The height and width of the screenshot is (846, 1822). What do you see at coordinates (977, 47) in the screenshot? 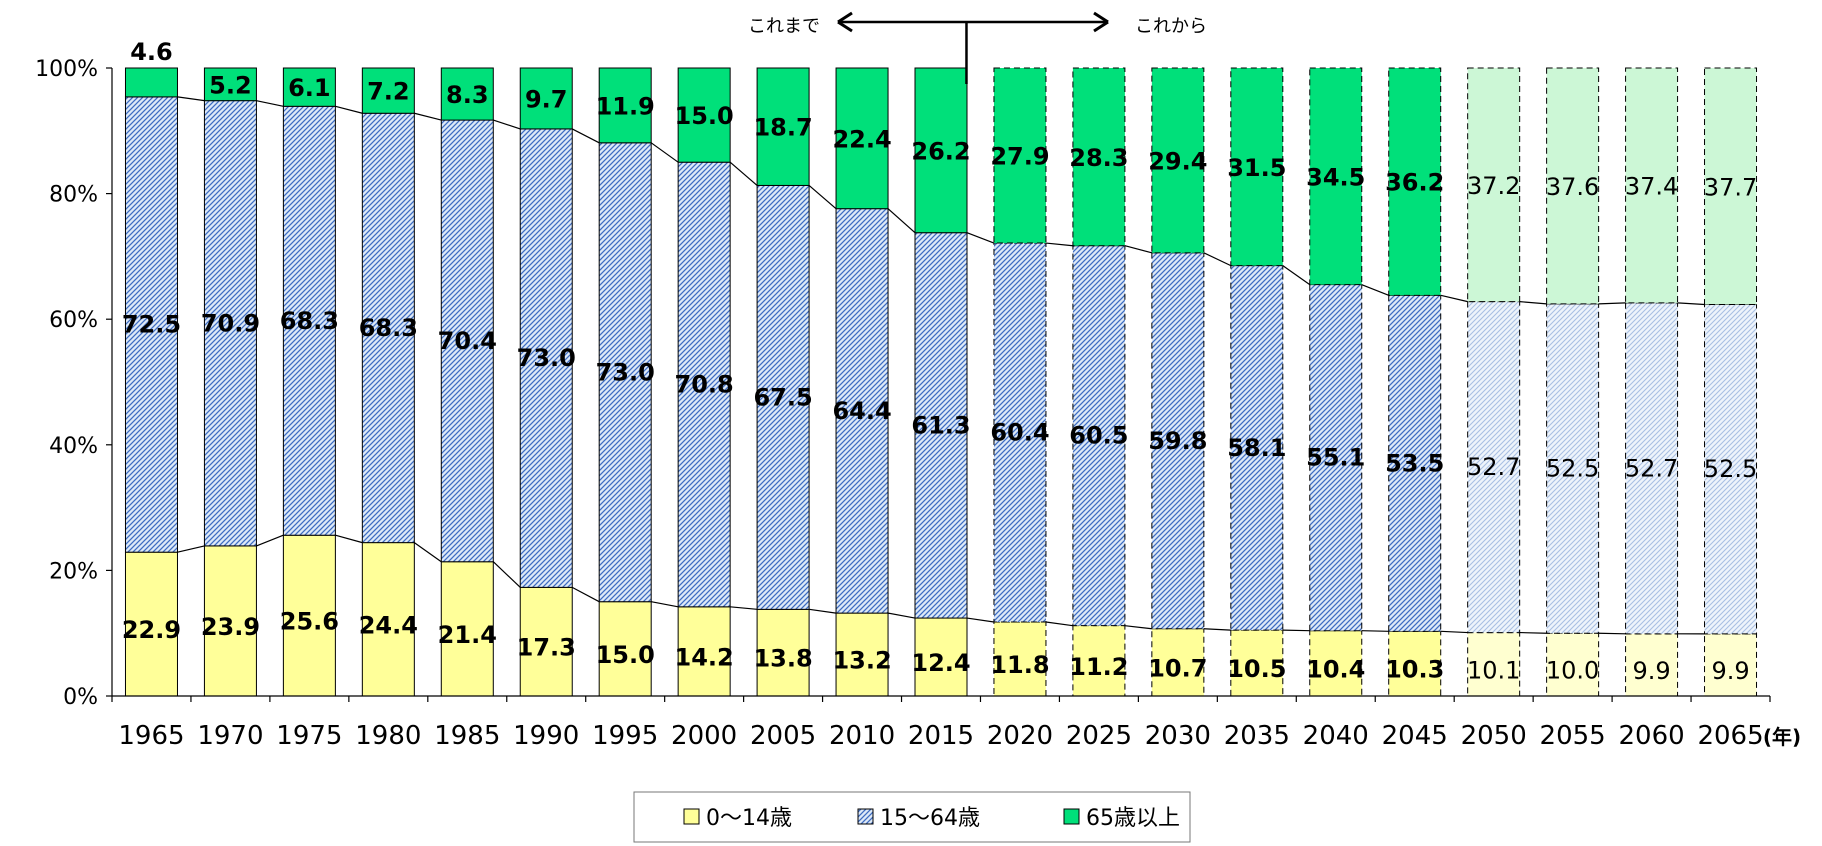
I see `past-future-indicator: これまで これから` at bounding box center [977, 47].